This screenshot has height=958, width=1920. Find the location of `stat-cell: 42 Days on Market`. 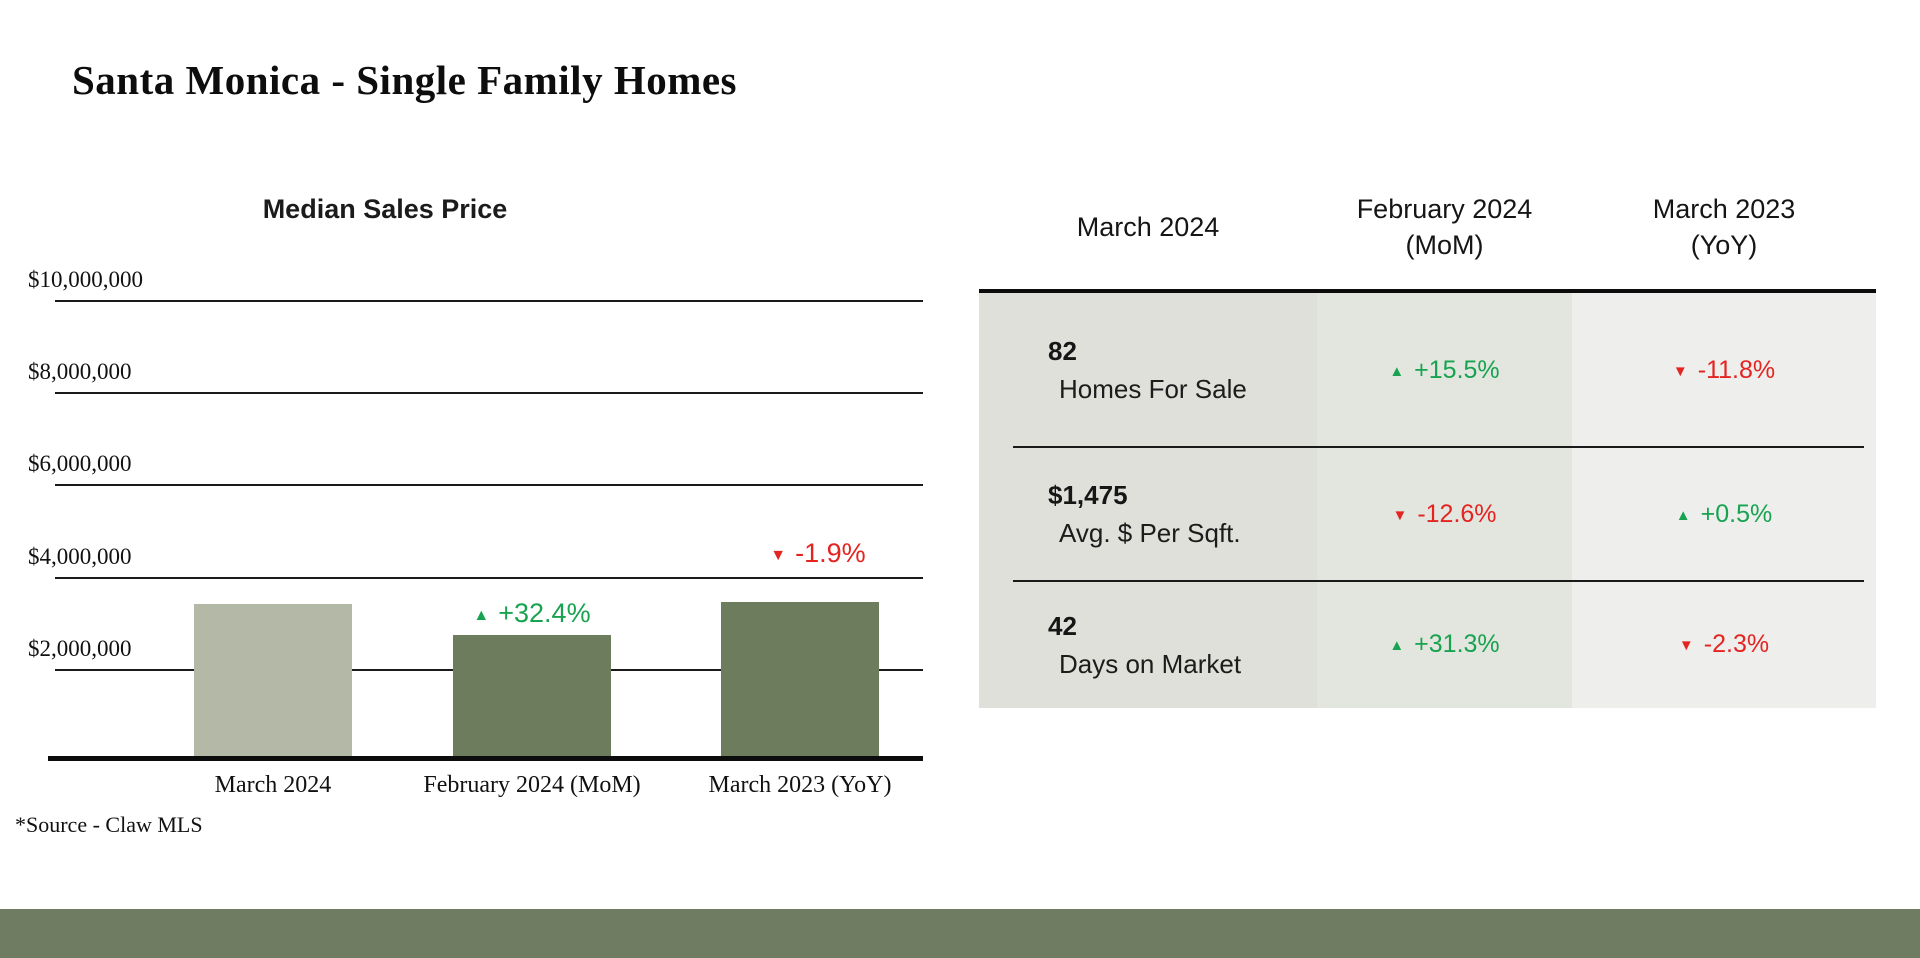

stat-cell: 42 Days on Market is located at coordinates (1148, 644).